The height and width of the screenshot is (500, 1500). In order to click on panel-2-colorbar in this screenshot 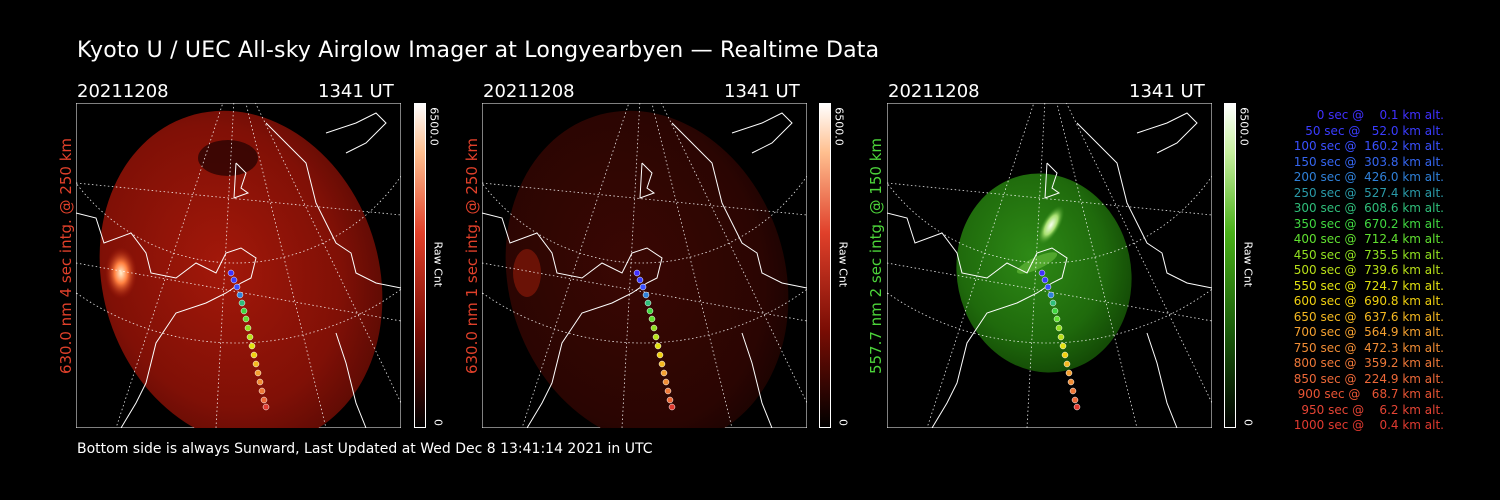, I will do `click(825, 265)`.